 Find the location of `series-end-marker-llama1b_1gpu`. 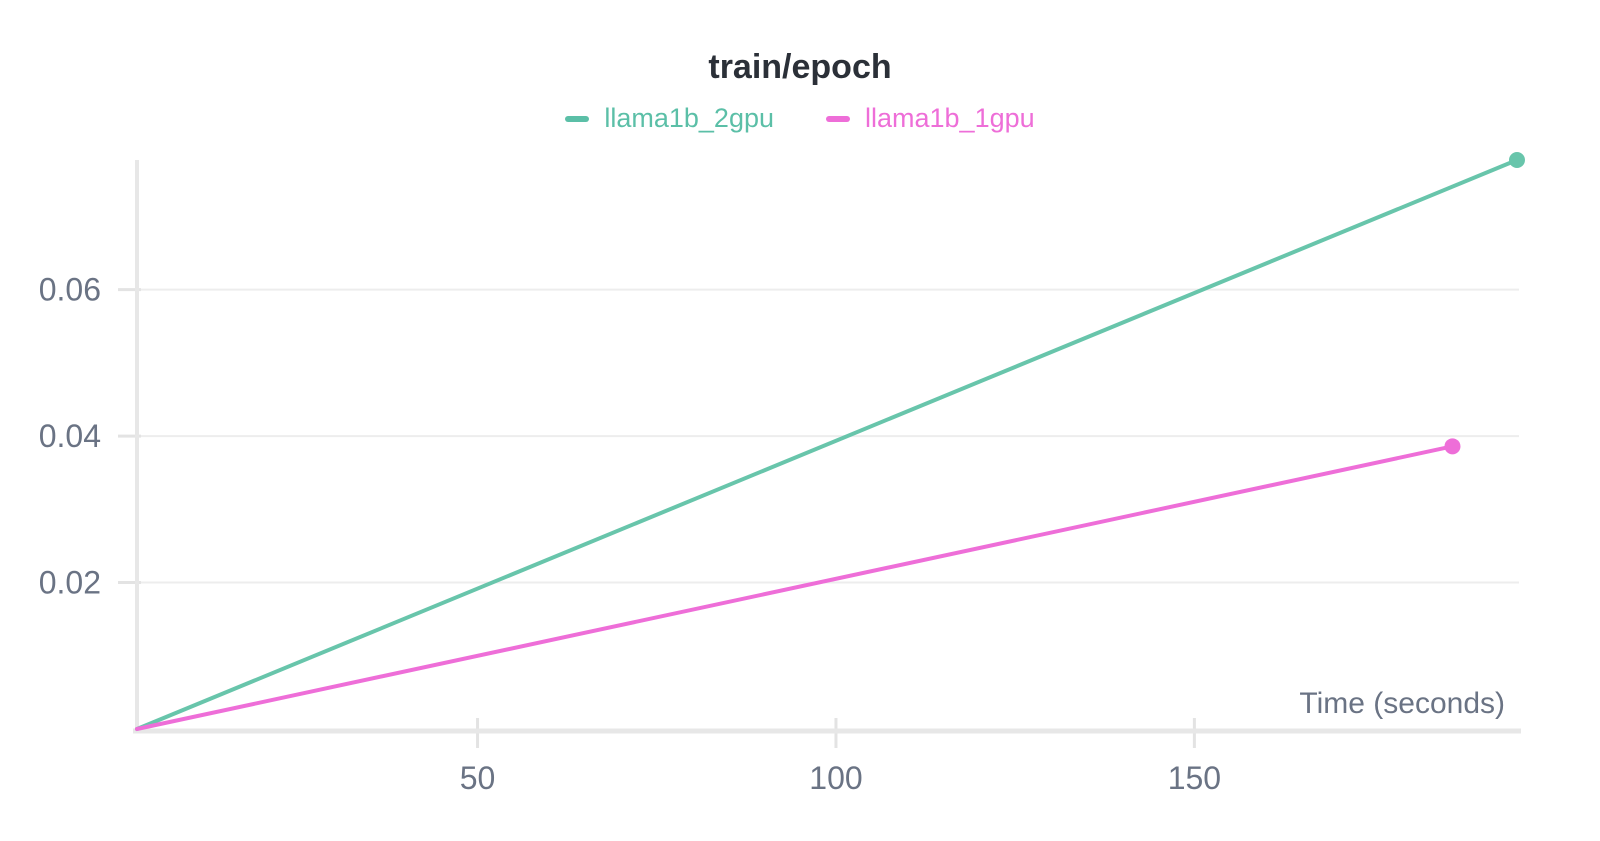

series-end-marker-llama1b_1gpu is located at coordinates (1452, 446).